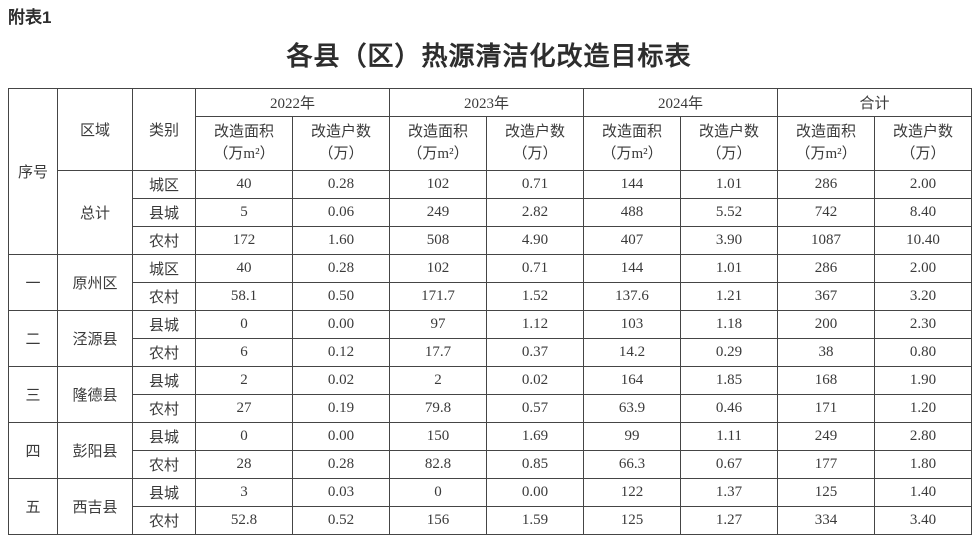  I want to click on table-row: 农村 28 0.28 82.8 0.85 66.3 0.67 177 1.80, so click(491, 464).